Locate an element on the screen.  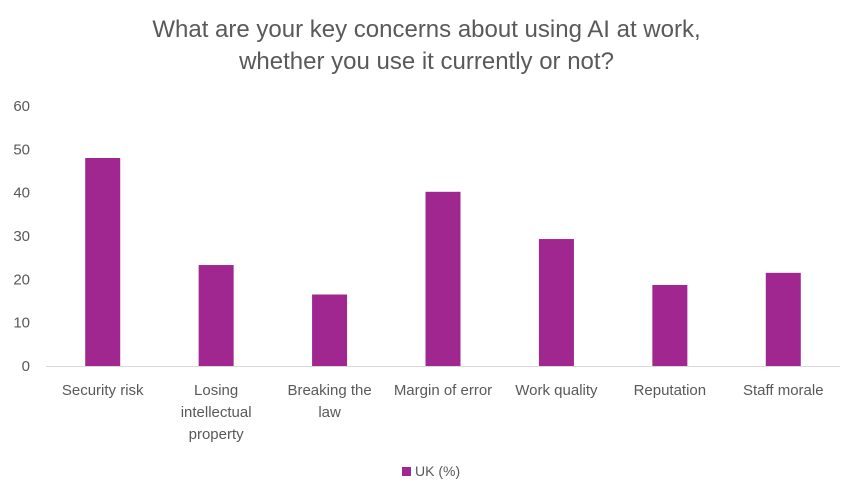
legend: UK (%) is located at coordinates (431, 471).